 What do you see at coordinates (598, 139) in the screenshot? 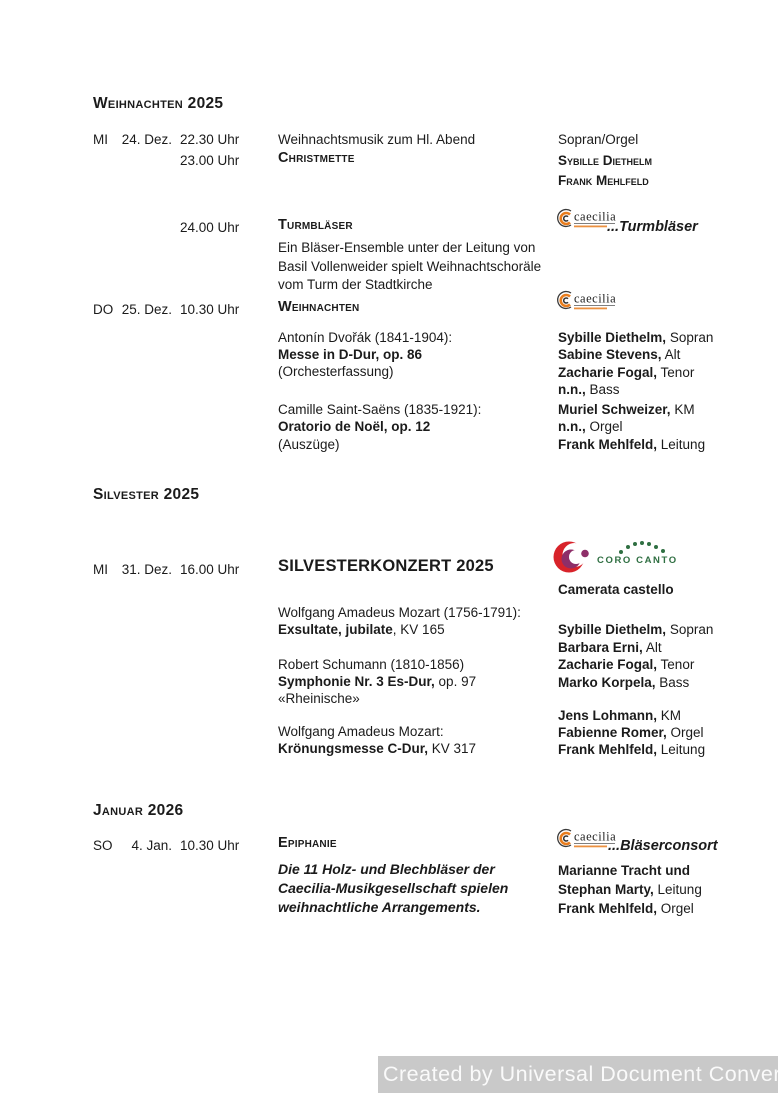
I see `performer-line: Sopran/Orgel` at bounding box center [598, 139].